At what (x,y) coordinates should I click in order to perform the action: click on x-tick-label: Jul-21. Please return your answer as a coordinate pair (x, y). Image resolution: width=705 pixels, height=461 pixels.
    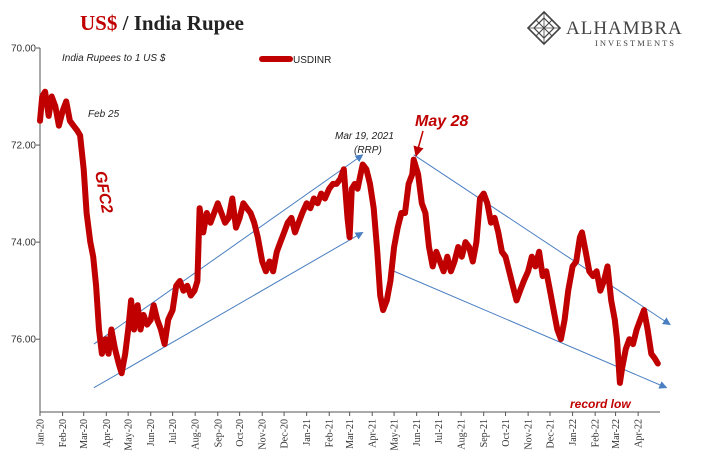
    Looking at the image, I should click on (439, 431).